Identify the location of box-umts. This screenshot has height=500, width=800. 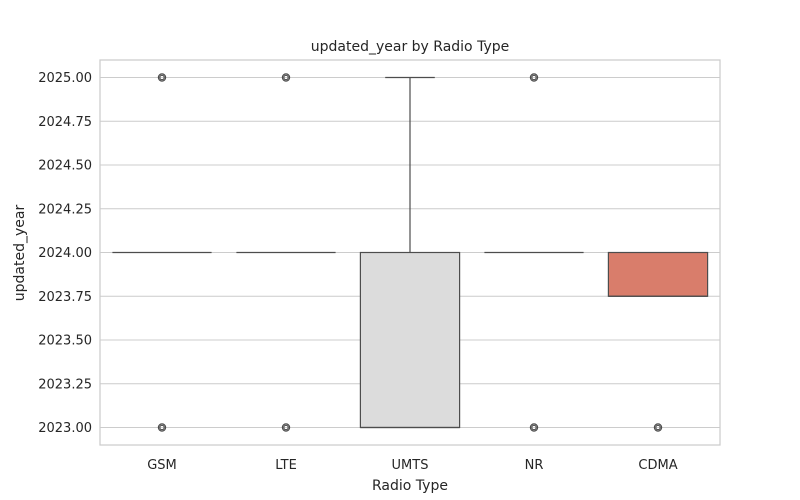
(410, 252).